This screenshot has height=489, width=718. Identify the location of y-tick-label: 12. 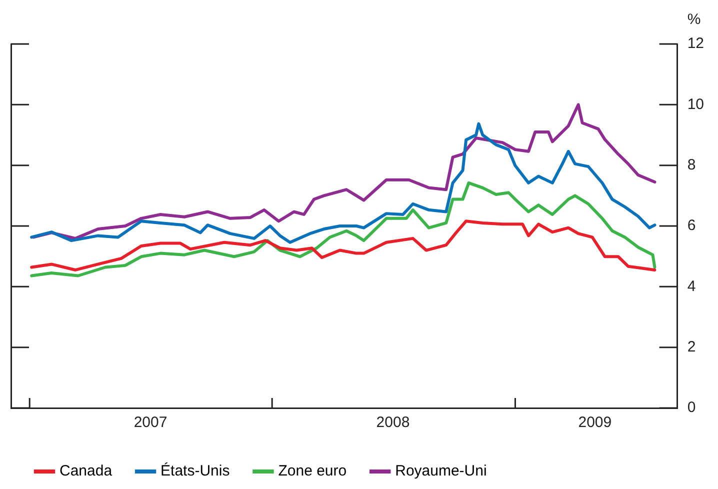
(695, 43).